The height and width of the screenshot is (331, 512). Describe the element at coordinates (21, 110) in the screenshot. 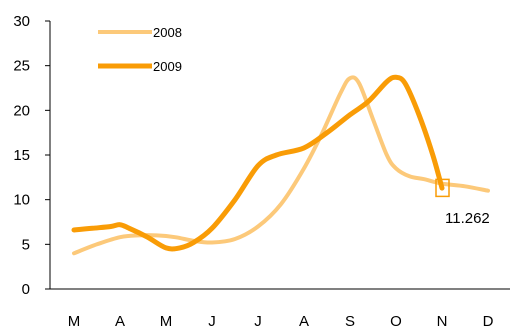

I see `y-tick-label: 20` at that location.